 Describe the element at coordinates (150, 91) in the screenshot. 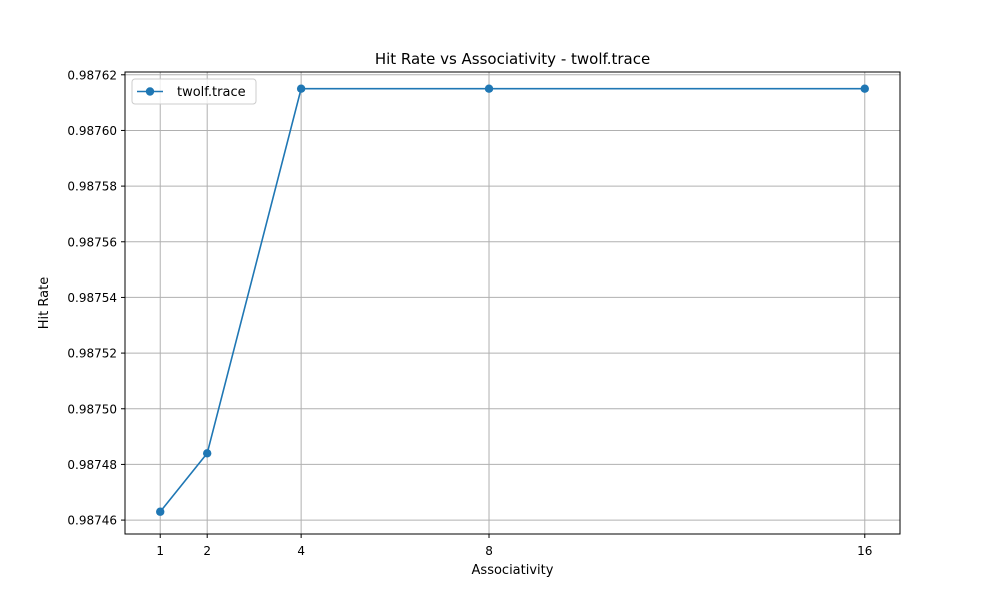

I see `legend-marker` at that location.